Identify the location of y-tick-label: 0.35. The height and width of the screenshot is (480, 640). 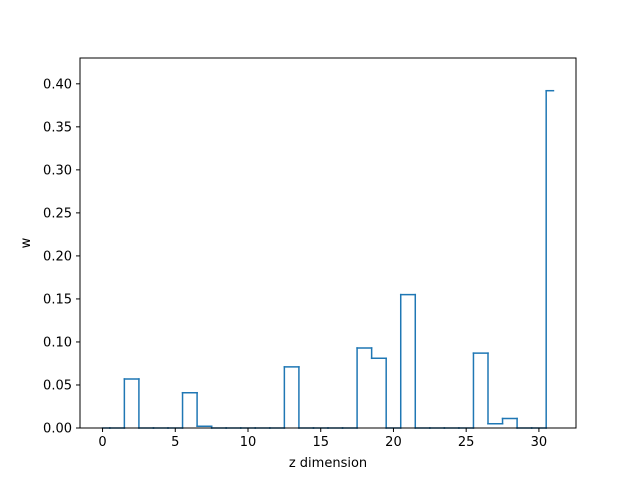
(57, 127).